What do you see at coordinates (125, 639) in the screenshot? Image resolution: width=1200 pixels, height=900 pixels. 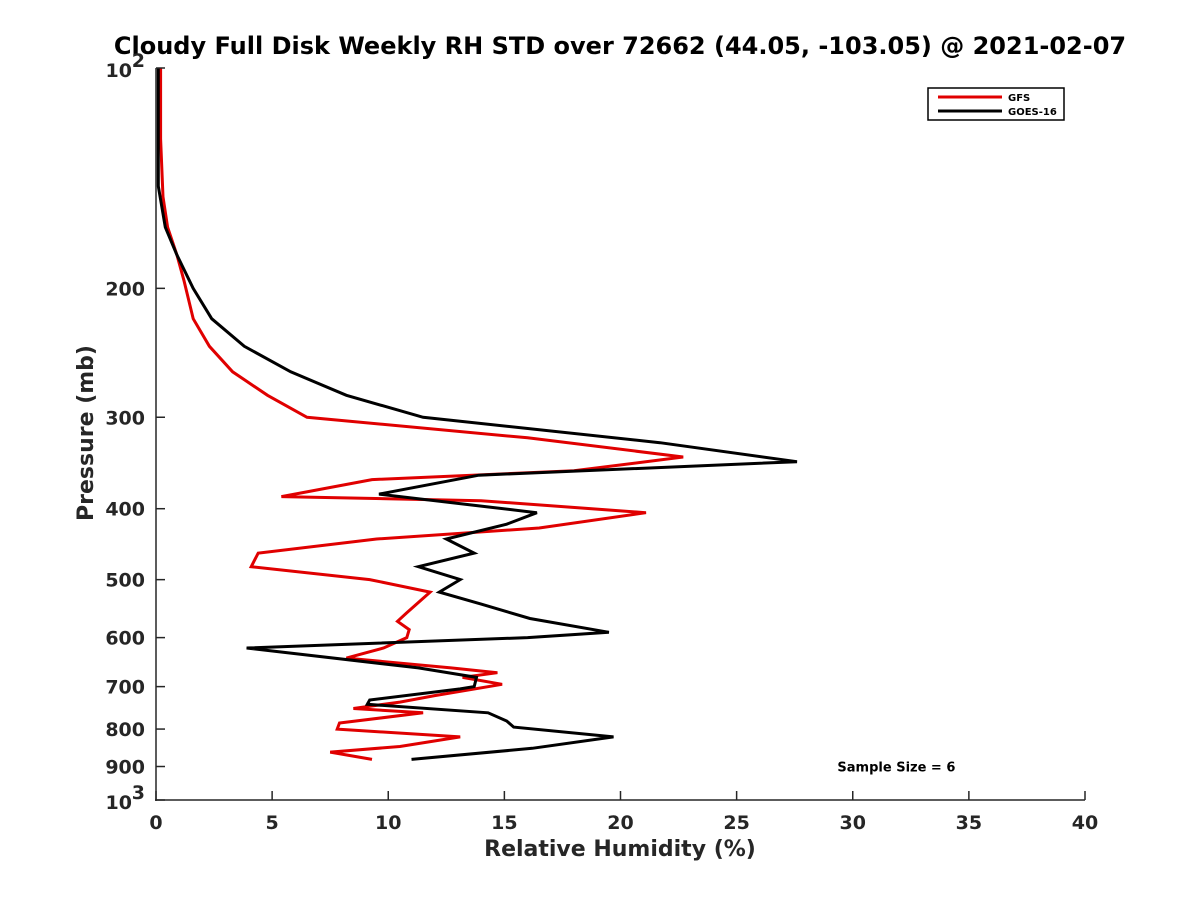 I see `y-tick-label: 600` at bounding box center [125, 639].